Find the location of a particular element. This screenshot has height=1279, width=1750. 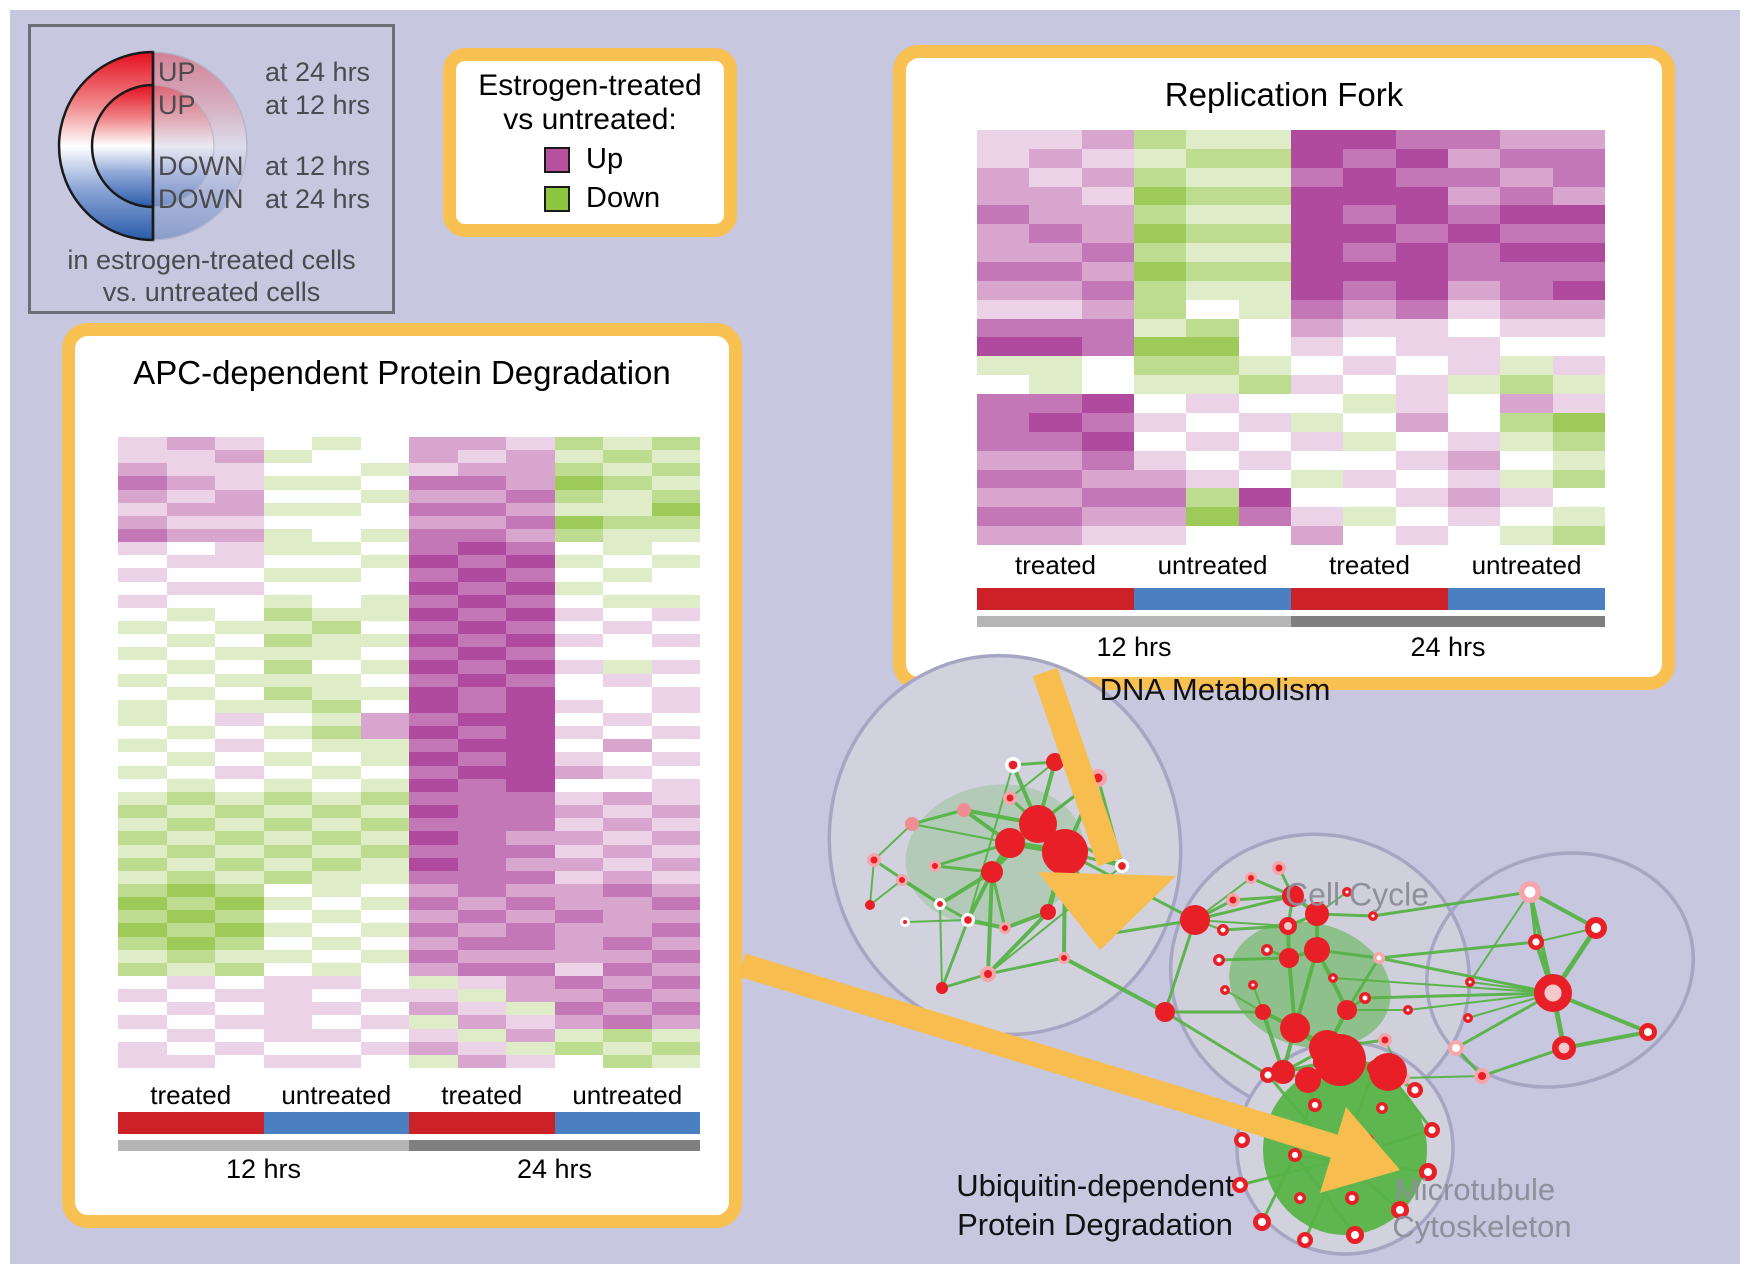

apc-panel-title: APC-dependent Protein Degradation is located at coordinates (402, 372).